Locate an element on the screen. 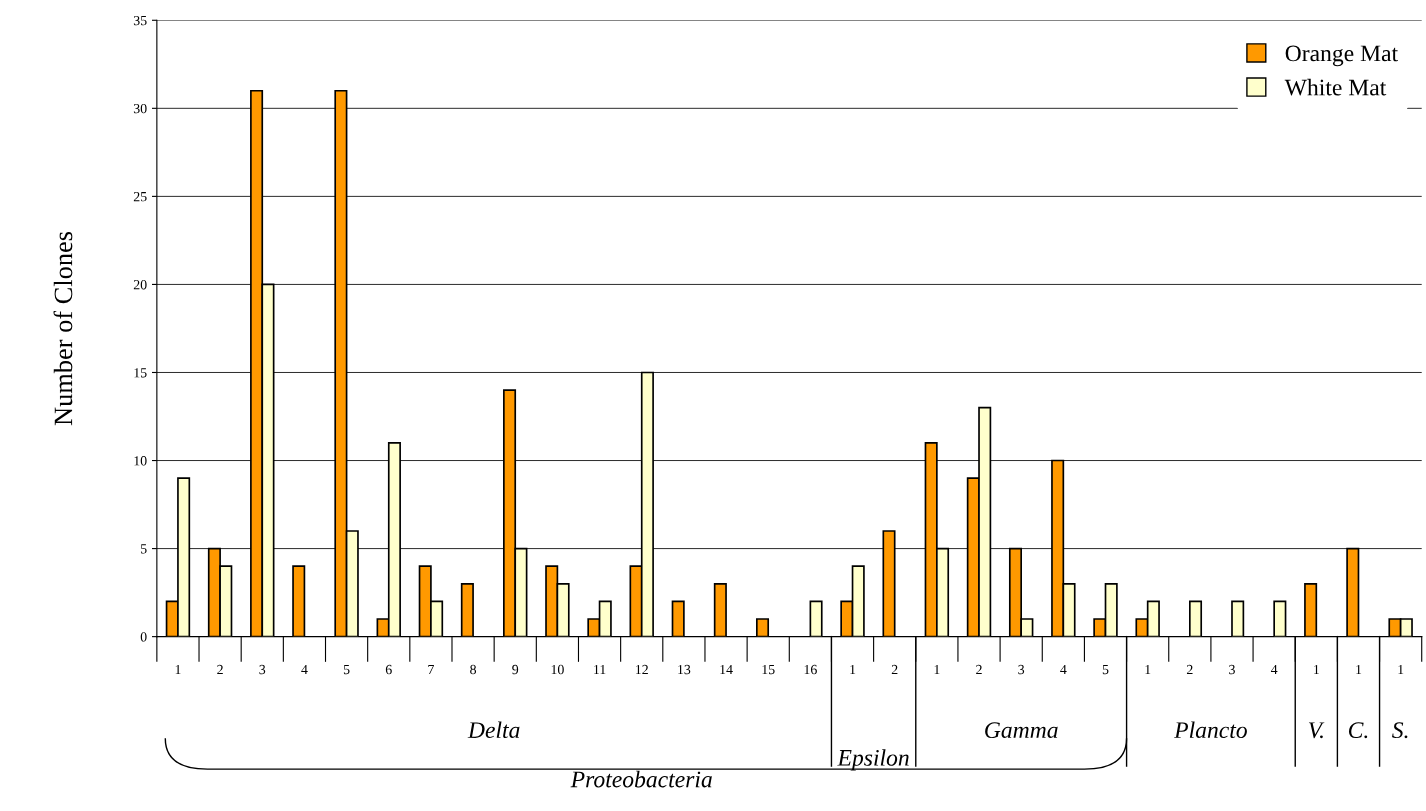  text: V. is located at coordinates (1316, 730).